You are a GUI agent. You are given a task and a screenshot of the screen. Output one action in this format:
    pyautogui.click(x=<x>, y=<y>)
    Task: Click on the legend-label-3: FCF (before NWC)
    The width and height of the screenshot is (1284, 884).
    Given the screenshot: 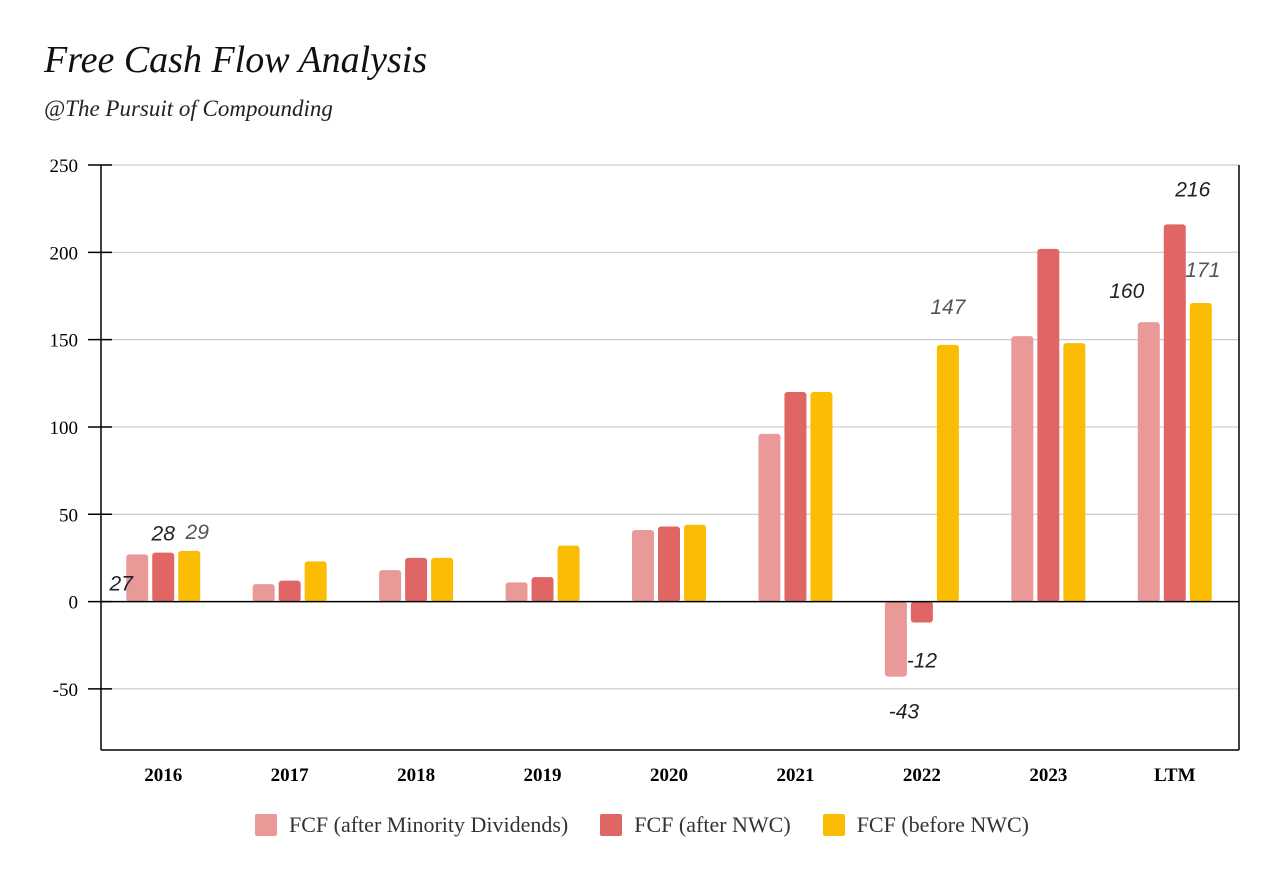 What is the action you would take?
    pyautogui.click(x=942, y=824)
    